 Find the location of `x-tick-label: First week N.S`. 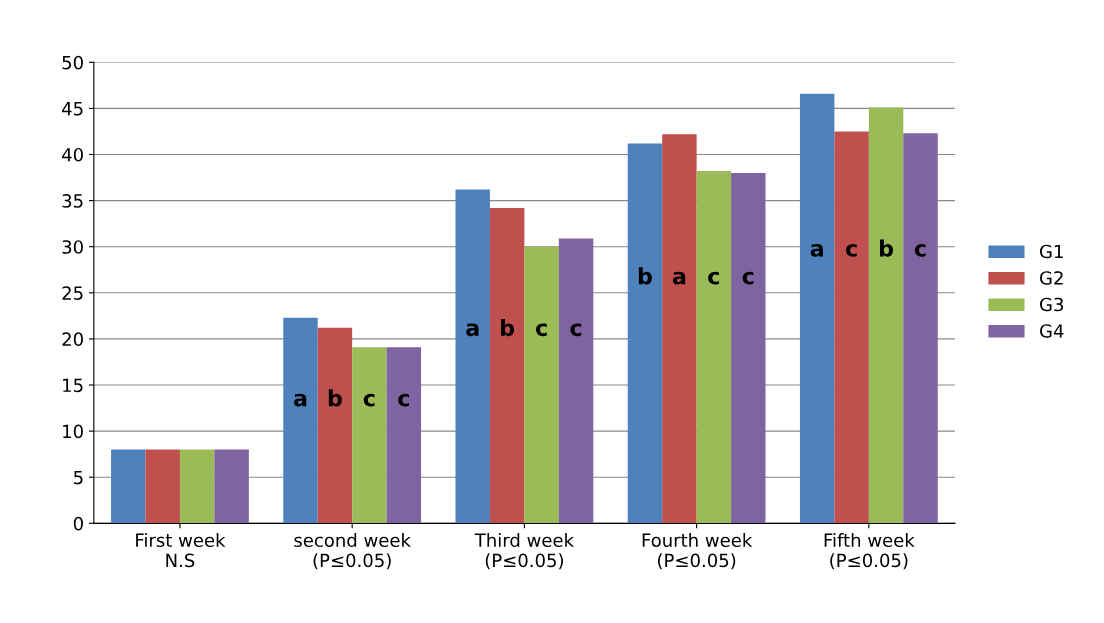

x-tick-label: First week N.S is located at coordinates (181, 550).